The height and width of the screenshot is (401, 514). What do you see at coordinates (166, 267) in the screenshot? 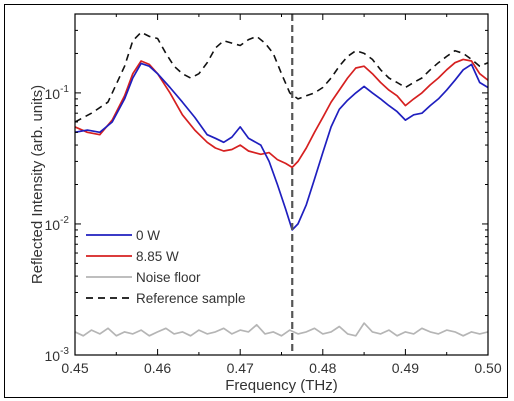
I see `legend: 0 W 8.85 W Noise floor Reference sample` at bounding box center [166, 267].